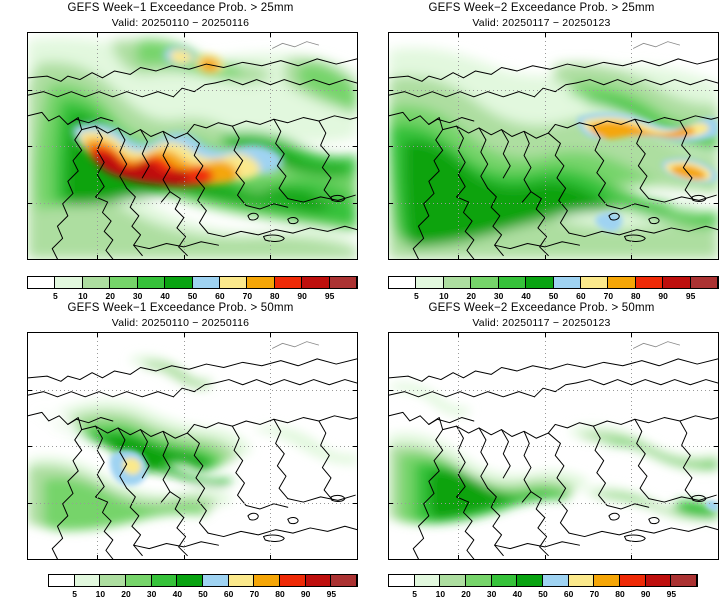 The height and width of the screenshot is (599, 722). I want to click on panel-title: GEFS Week−2 Exceedance Prob. > 50mm, so click(541, 308).